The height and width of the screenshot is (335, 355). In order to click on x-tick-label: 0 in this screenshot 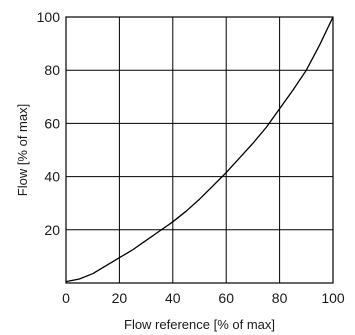, I will do `click(66, 298)`.